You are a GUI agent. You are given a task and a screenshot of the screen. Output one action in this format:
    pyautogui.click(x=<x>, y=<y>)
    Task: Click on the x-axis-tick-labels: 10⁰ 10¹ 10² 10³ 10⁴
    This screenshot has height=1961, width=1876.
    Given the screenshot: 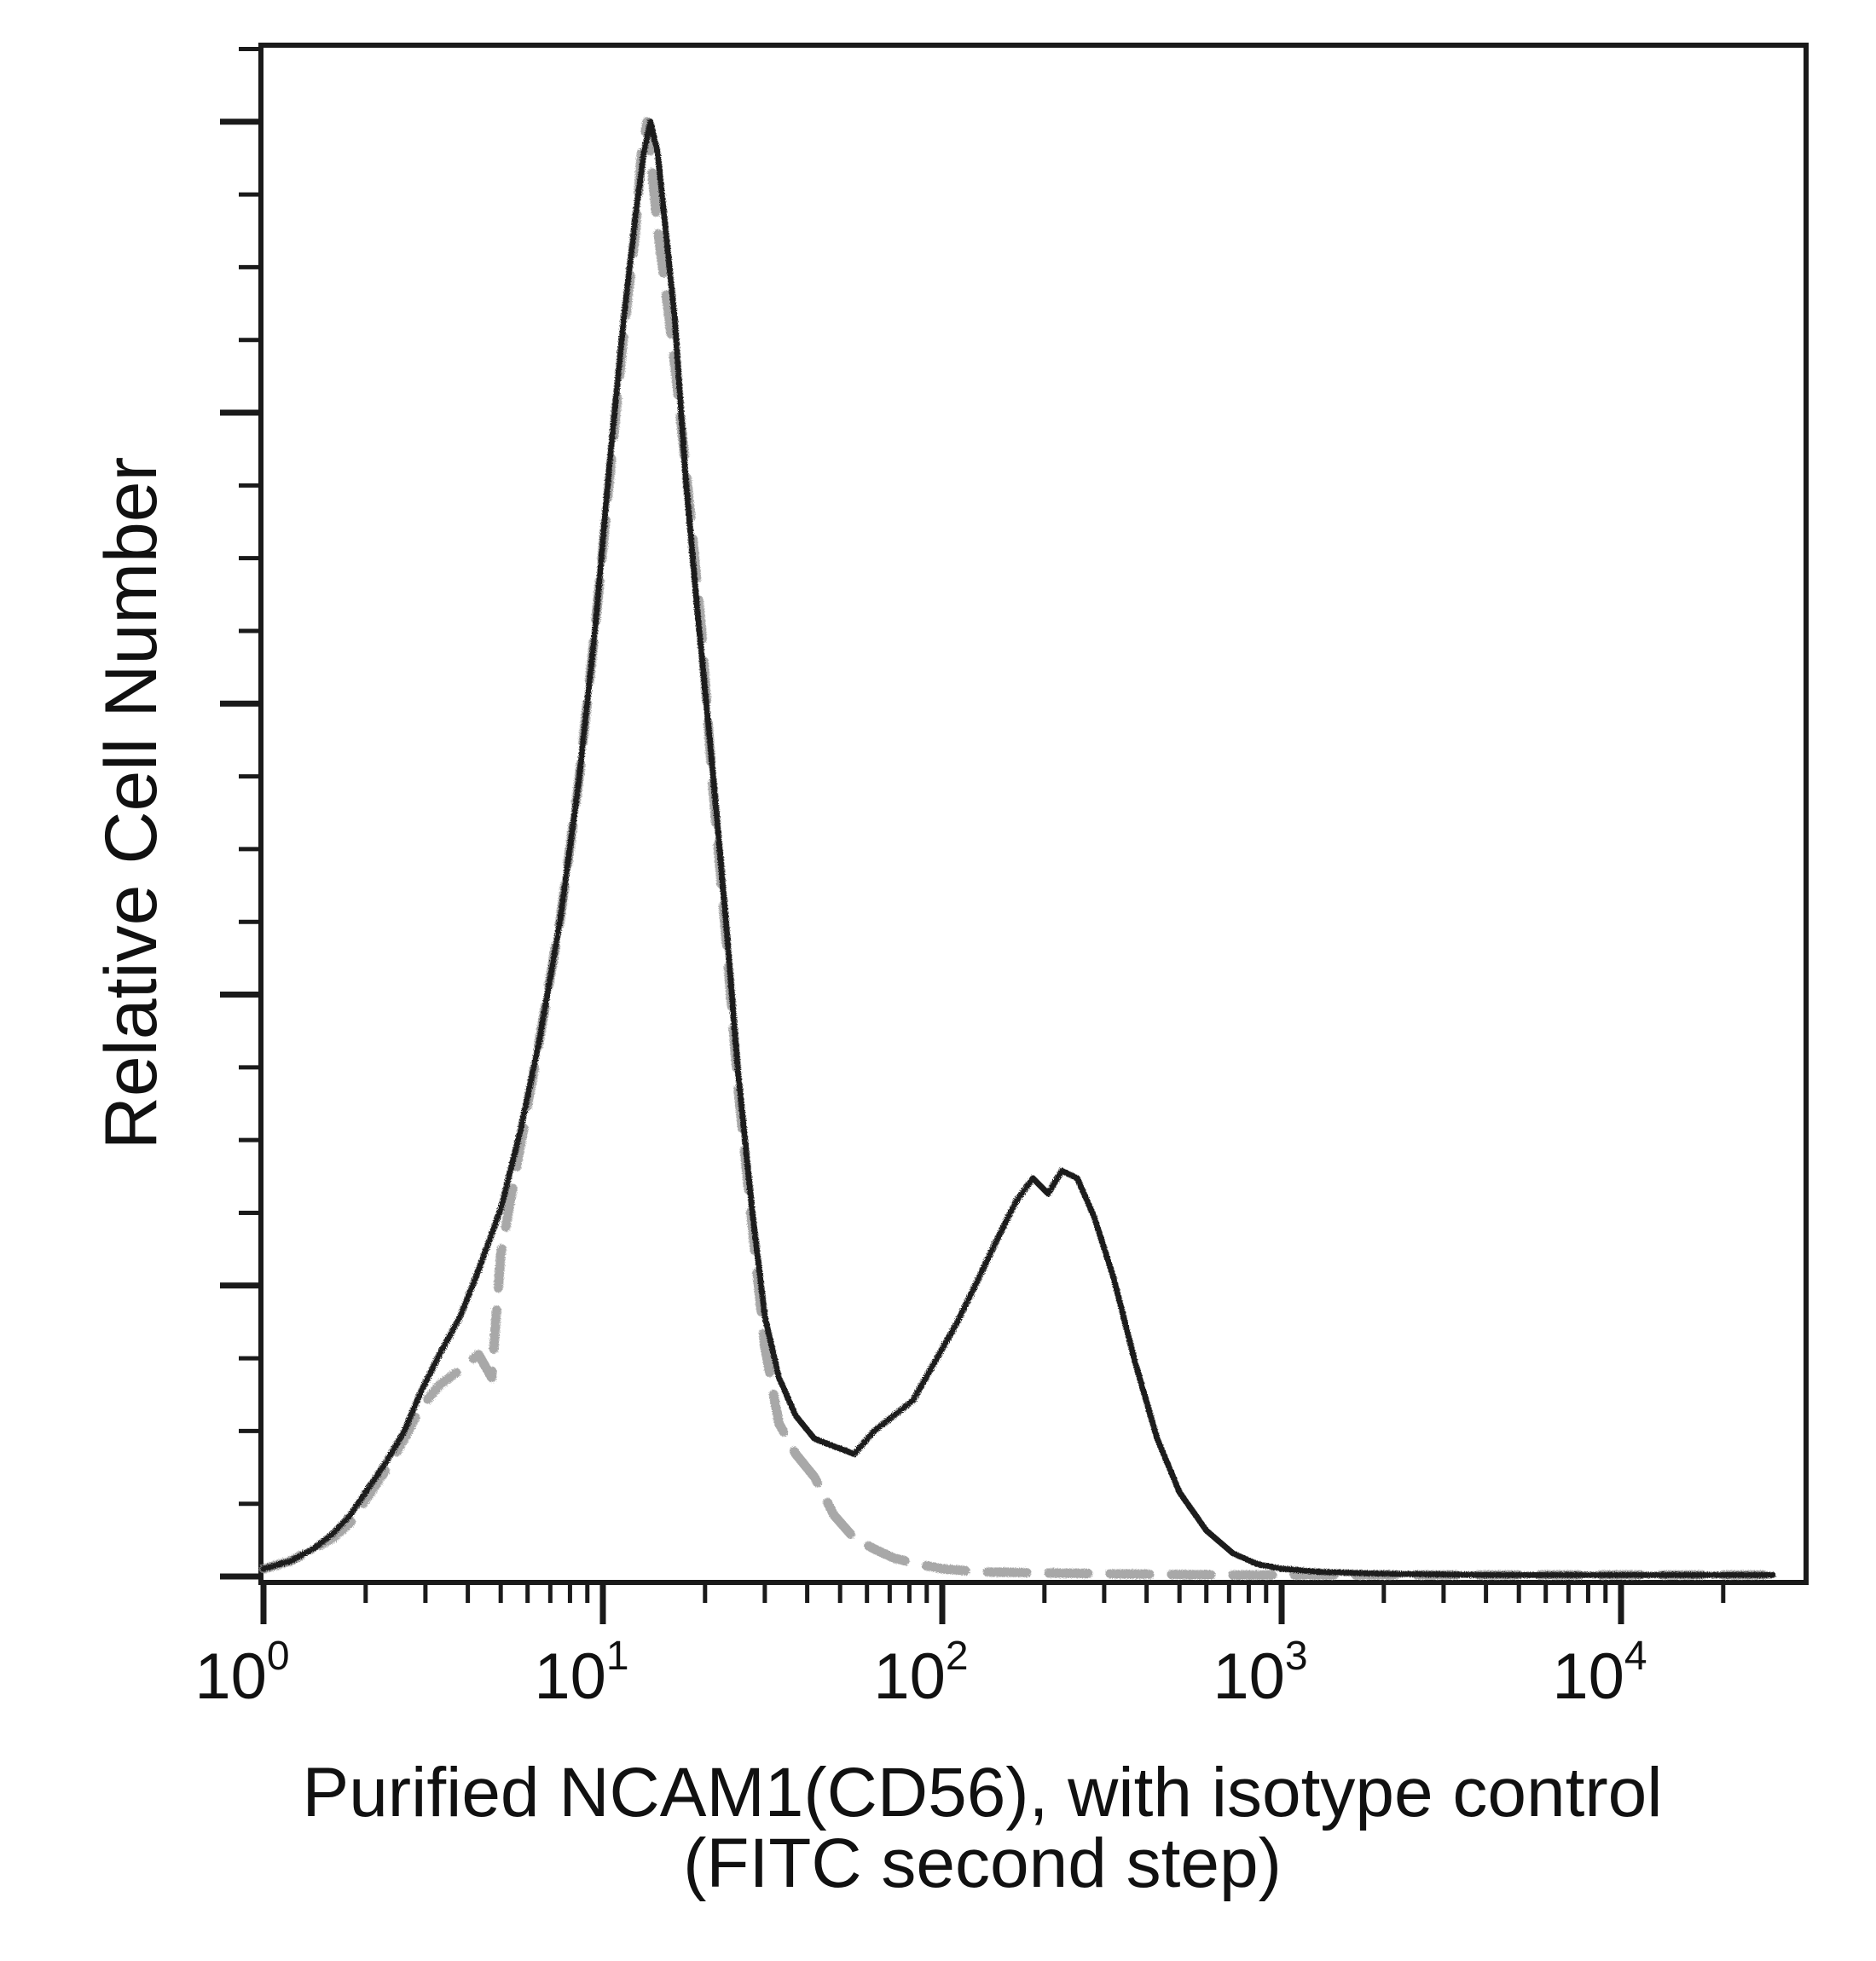 What is the action you would take?
    pyautogui.click(x=921, y=1673)
    